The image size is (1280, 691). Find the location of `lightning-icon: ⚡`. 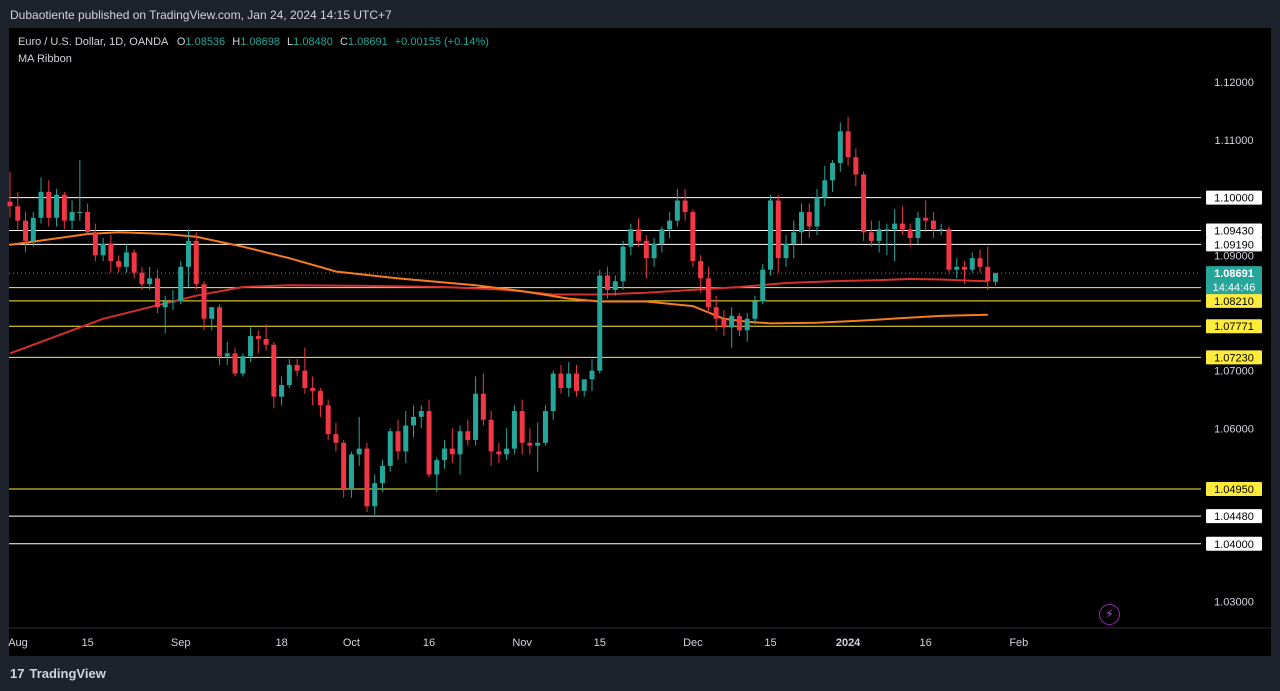

lightning-icon: ⚡ is located at coordinates (1109, 614).